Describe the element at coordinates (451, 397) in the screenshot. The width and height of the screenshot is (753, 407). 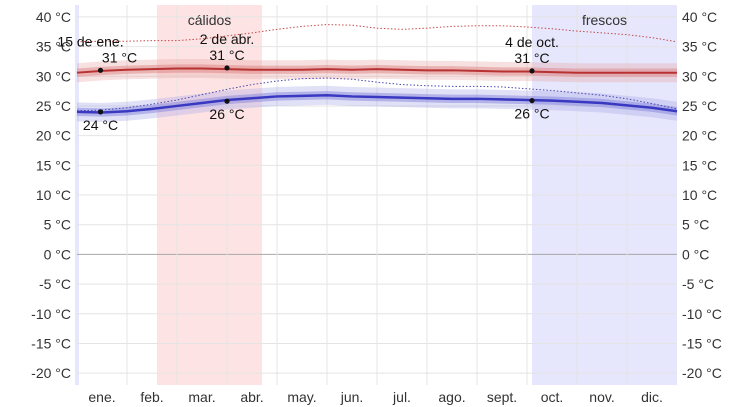
I see `month-label: ago.` at that location.